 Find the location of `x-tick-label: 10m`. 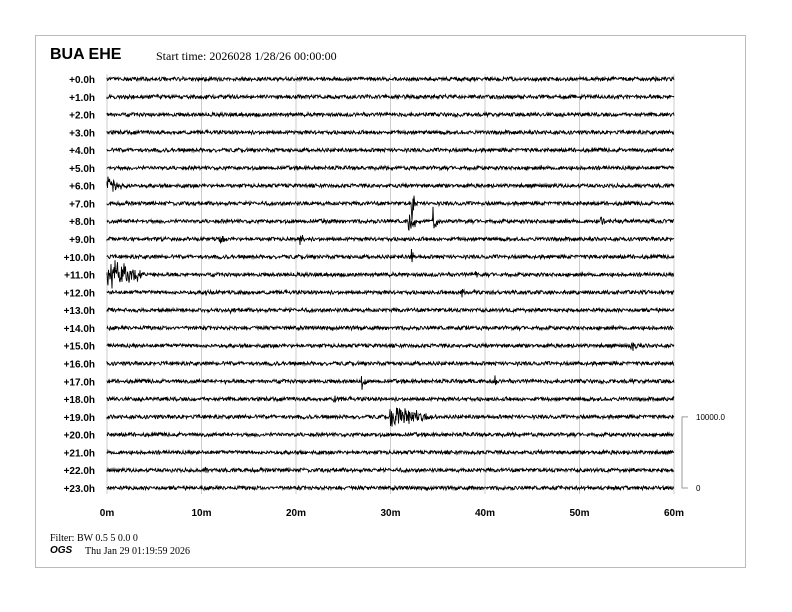

x-tick-label: 10m is located at coordinates (201, 513).